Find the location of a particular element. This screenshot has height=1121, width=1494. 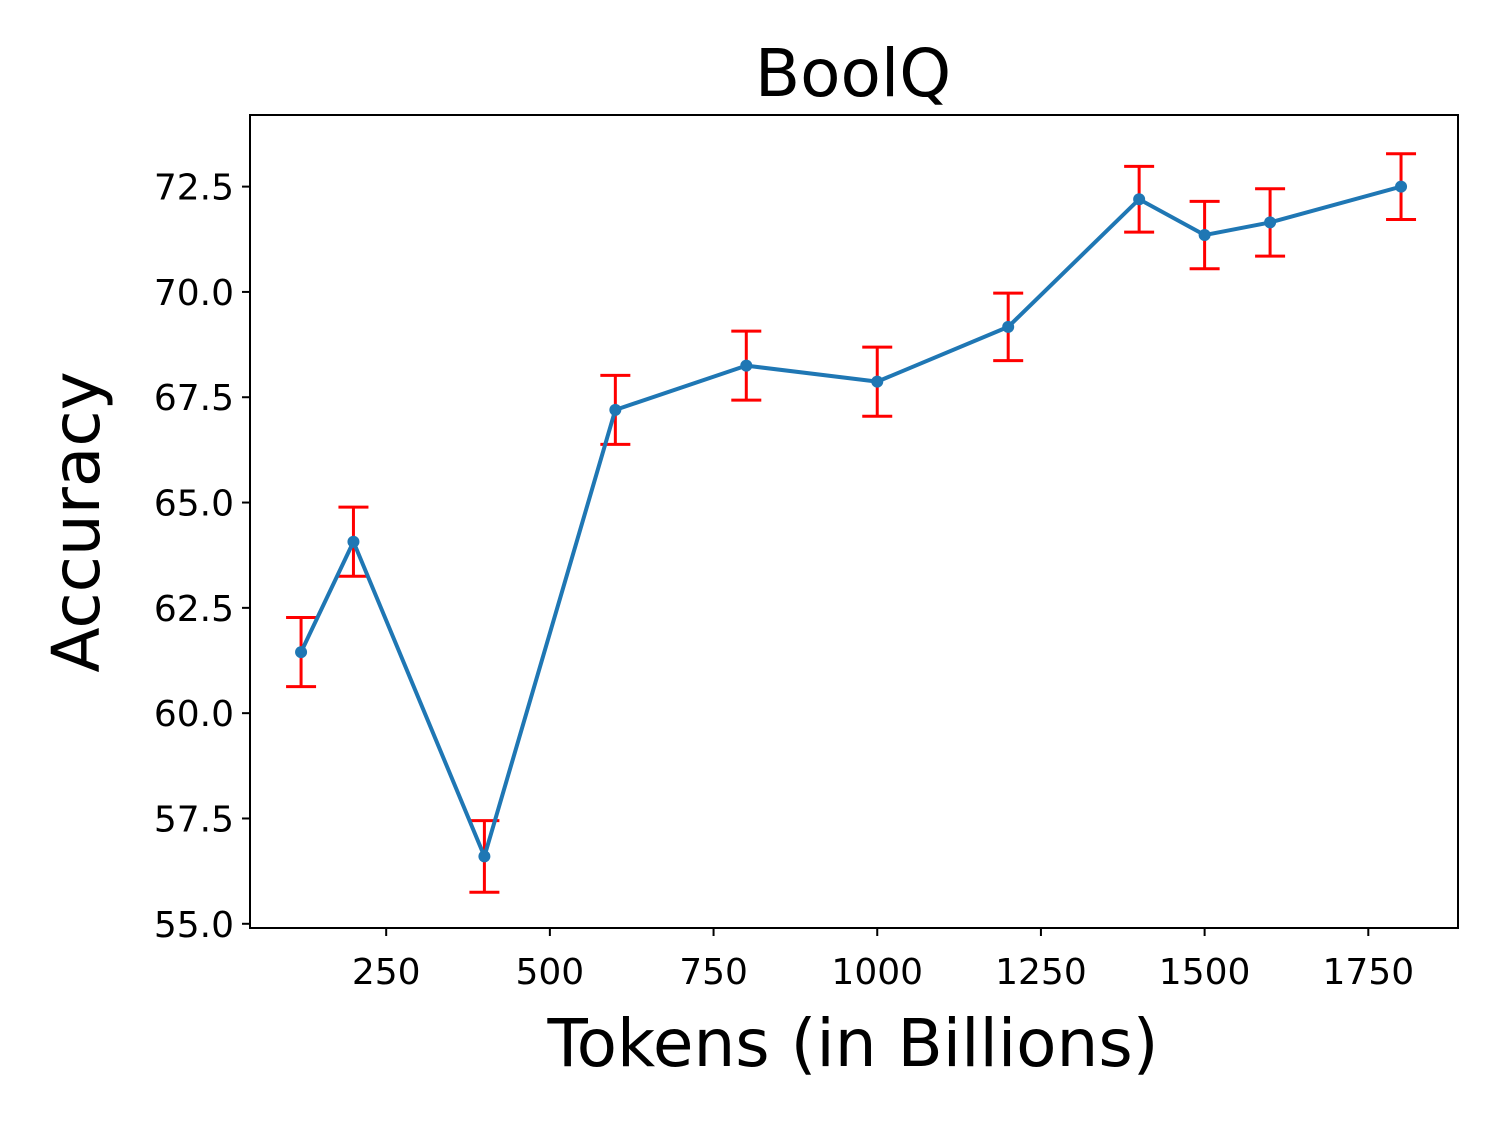

x-tick-label: 500 is located at coordinates (550, 972).